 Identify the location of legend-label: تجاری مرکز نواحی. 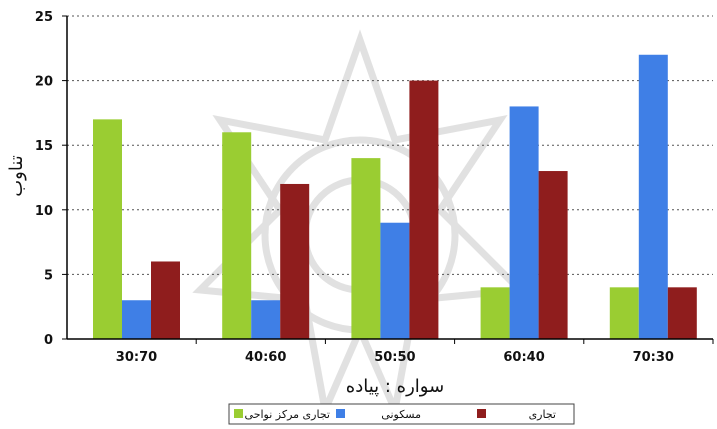
(287, 414).